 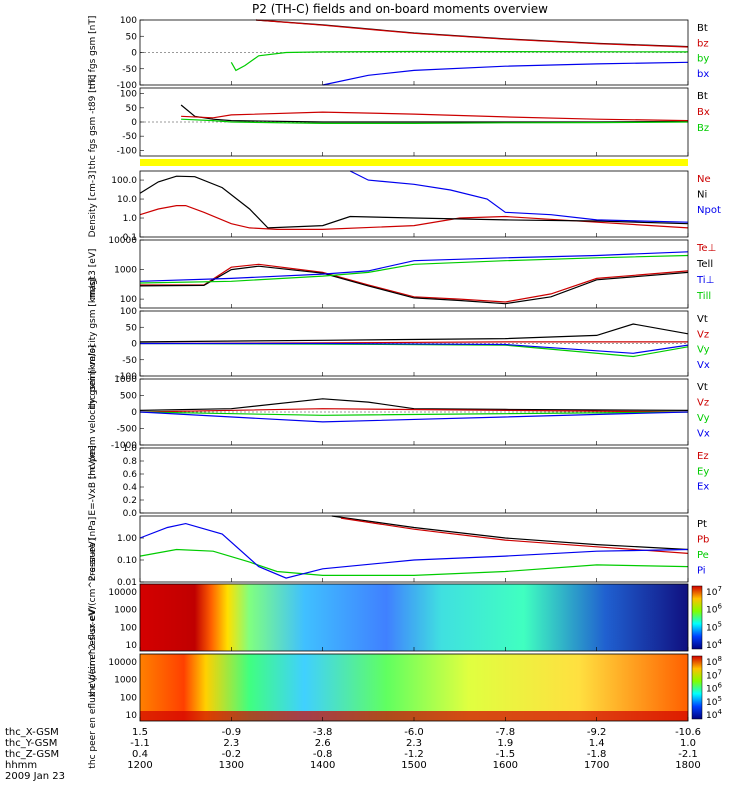 I want to click on orbit-value: 1.5, so click(x=140, y=732).